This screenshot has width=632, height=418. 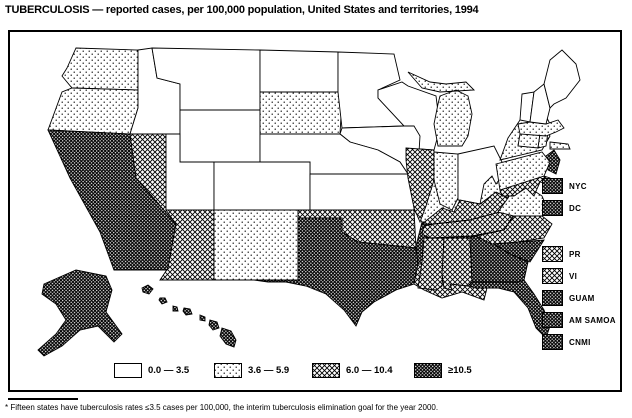 I want to click on state-ks, so click(x=362, y=192).